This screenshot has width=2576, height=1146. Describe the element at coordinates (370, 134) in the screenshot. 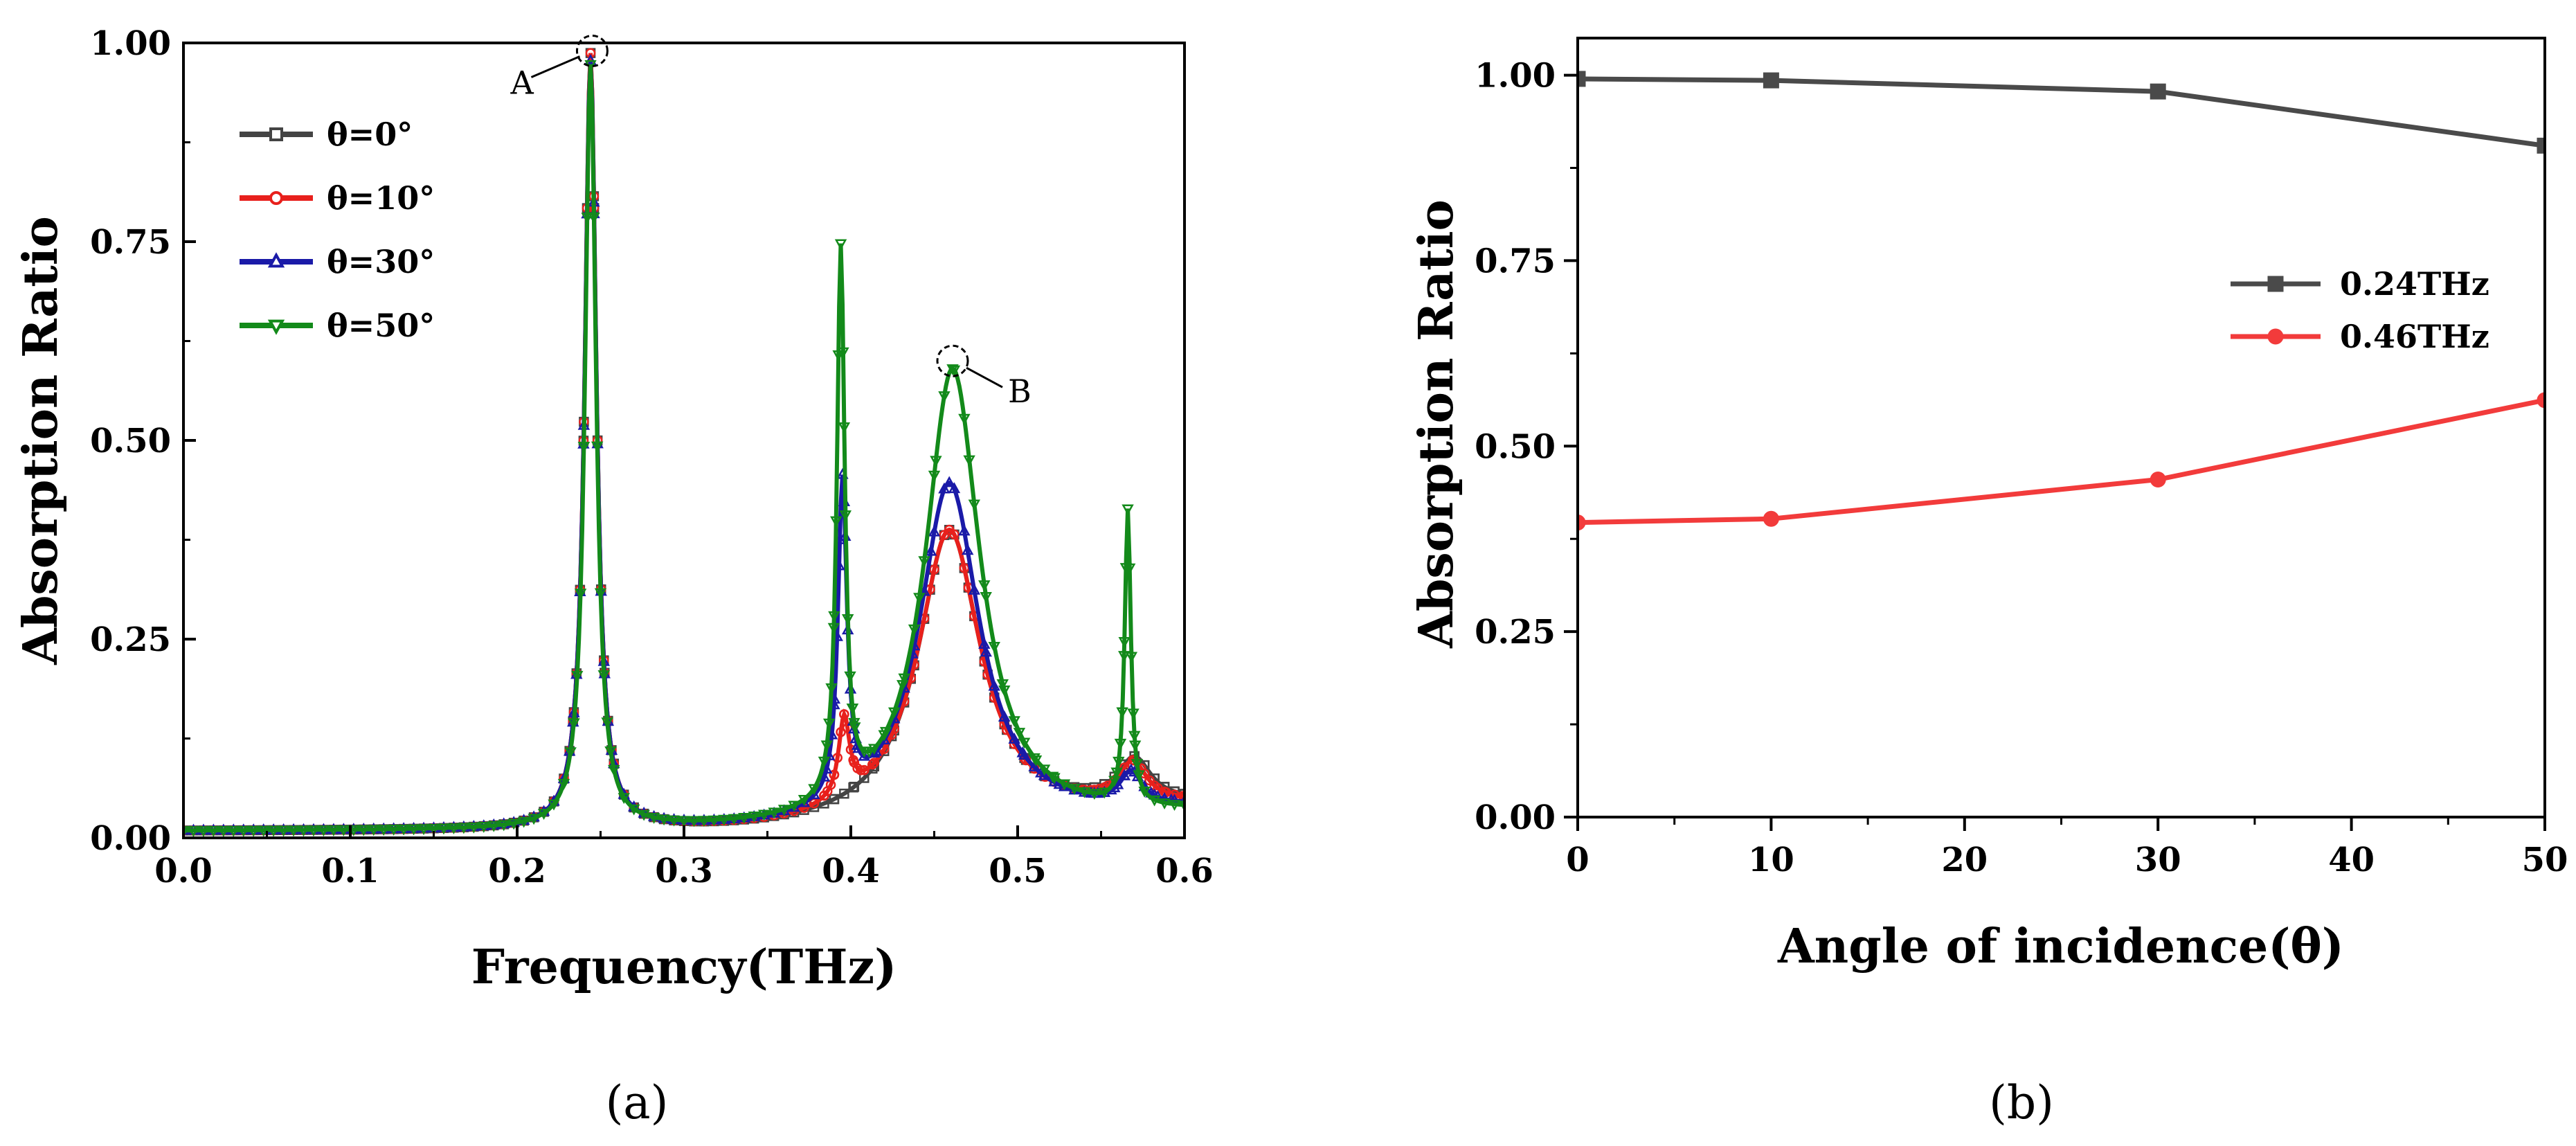

I see `chart-a-legend-label: θ=0°` at that location.